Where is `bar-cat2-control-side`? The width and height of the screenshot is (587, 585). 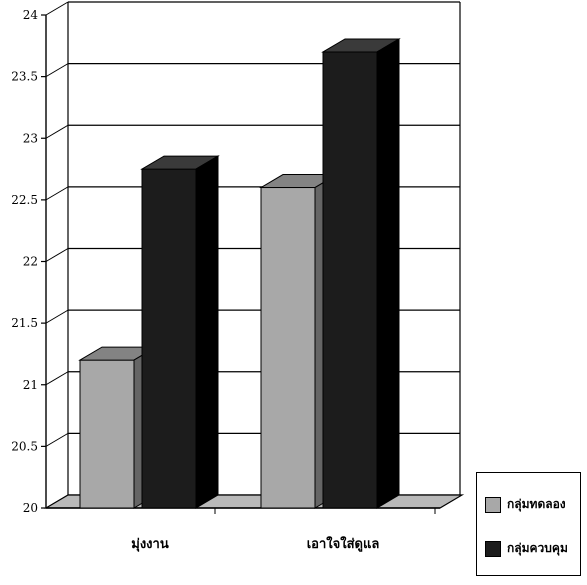
bar-cat2-control-side is located at coordinates (388, 273).